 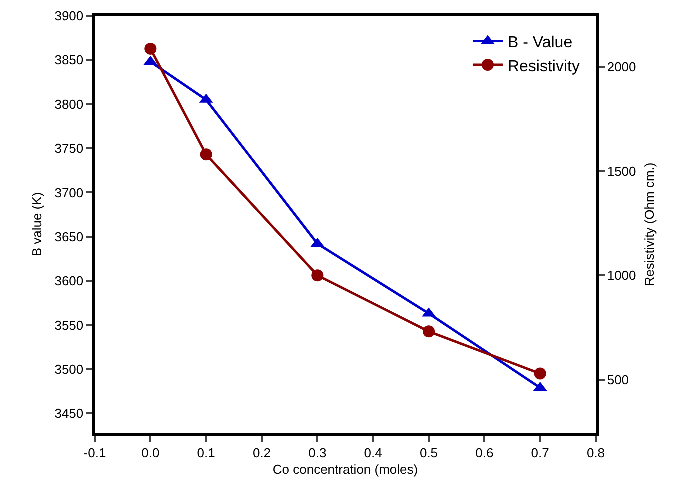 I want to click on x-tick-label: 0.6, so click(x=485, y=452).